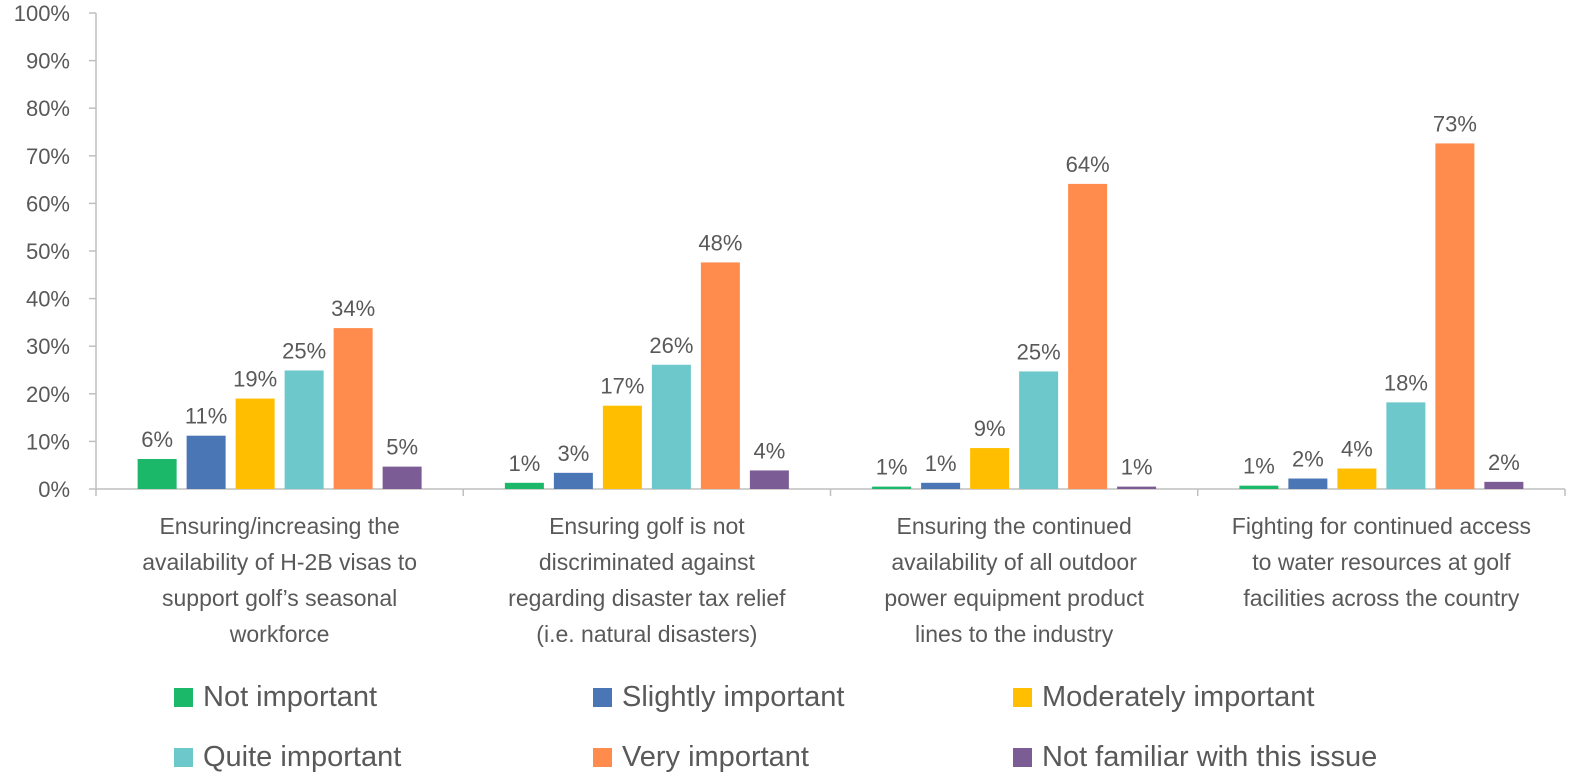 The width and height of the screenshot is (1571, 780). Describe the element at coordinates (1088, 164) in the screenshot. I see `data-label: 64%` at that location.